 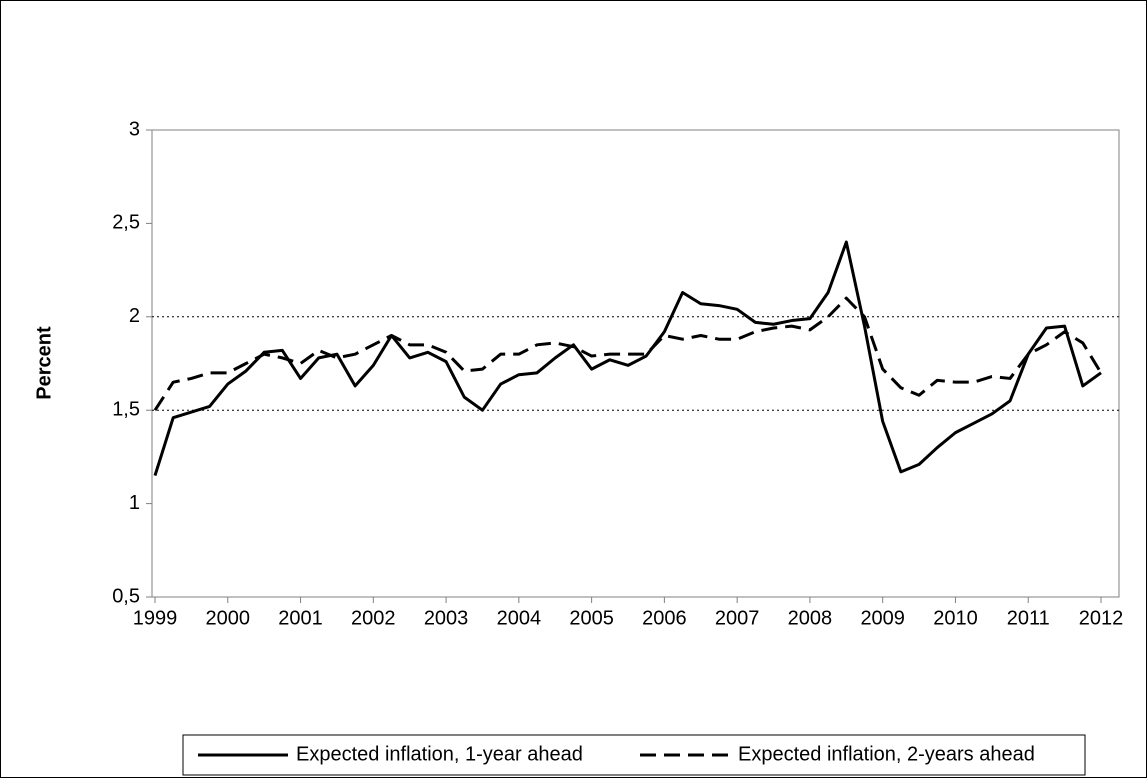 What do you see at coordinates (519, 618) in the screenshot?
I see `x-tick-label: 2004` at bounding box center [519, 618].